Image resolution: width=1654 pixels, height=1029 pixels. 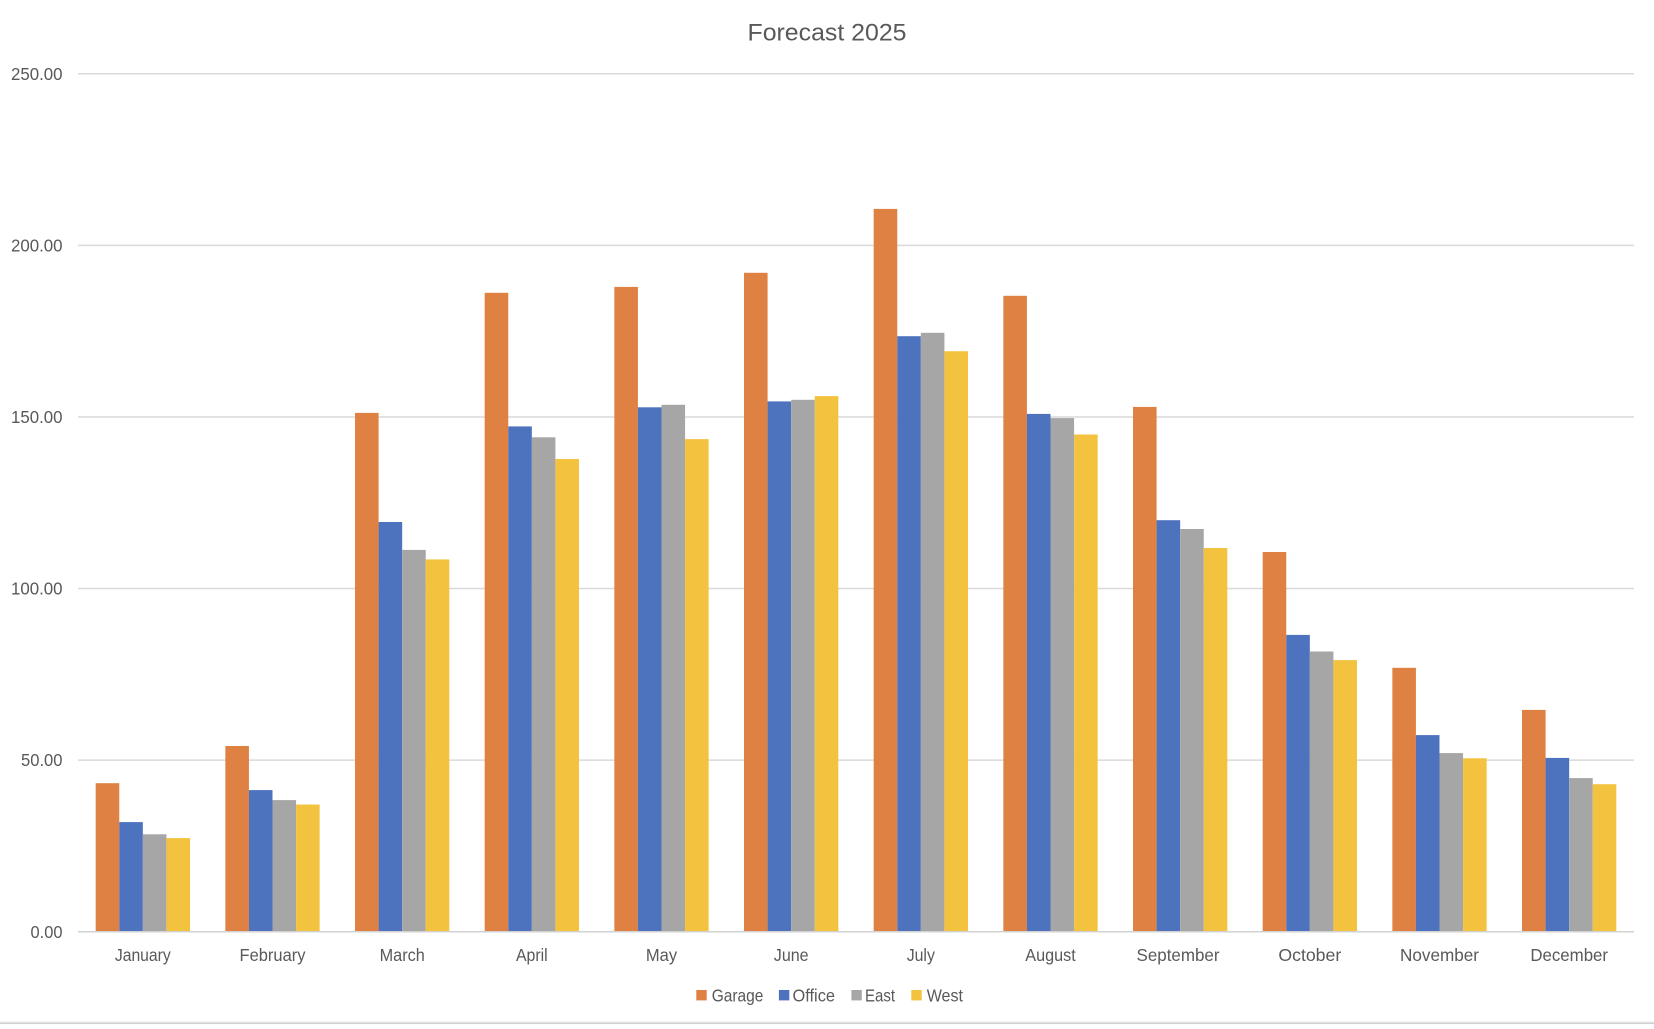 I want to click on svg-text: August, so click(x=1050, y=955).